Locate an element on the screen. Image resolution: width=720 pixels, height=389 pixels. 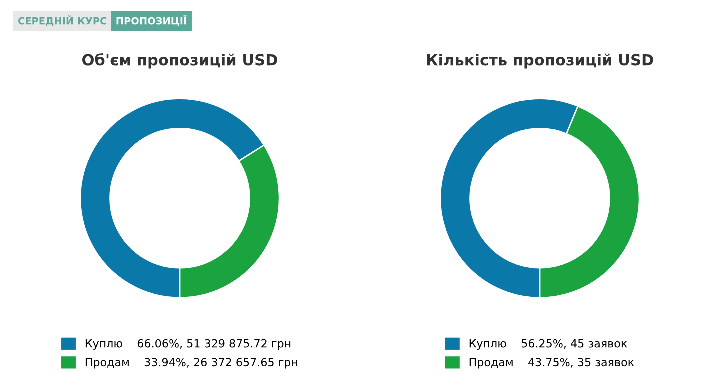
text: ПРОПОЗИЦІЇ is located at coordinates (151, 21).